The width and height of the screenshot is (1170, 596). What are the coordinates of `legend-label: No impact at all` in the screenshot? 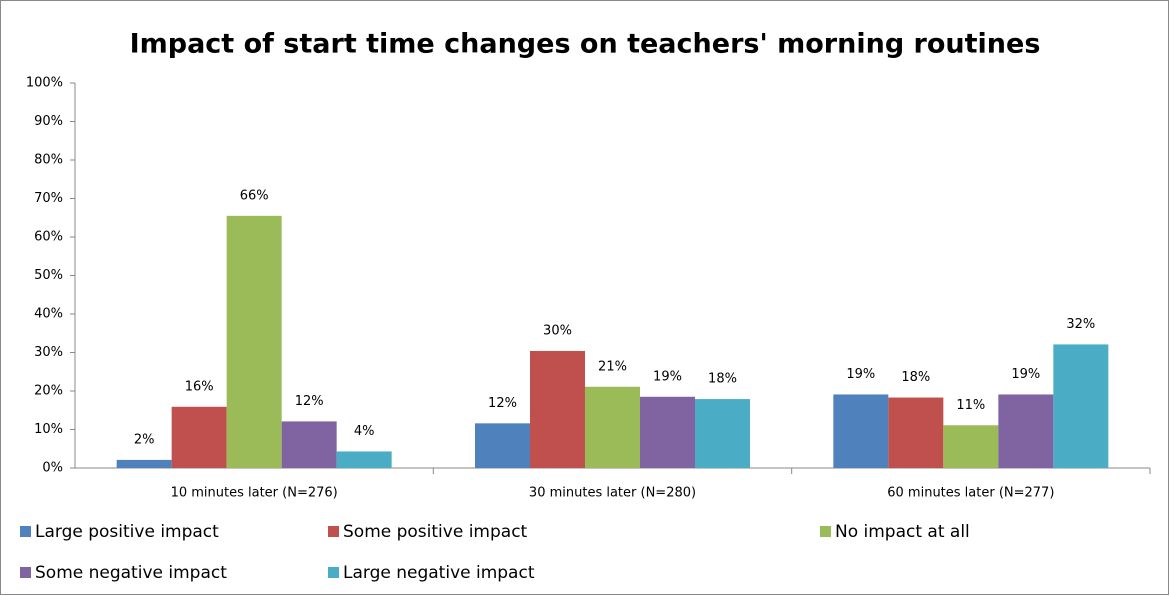 It's located at (902, 532).